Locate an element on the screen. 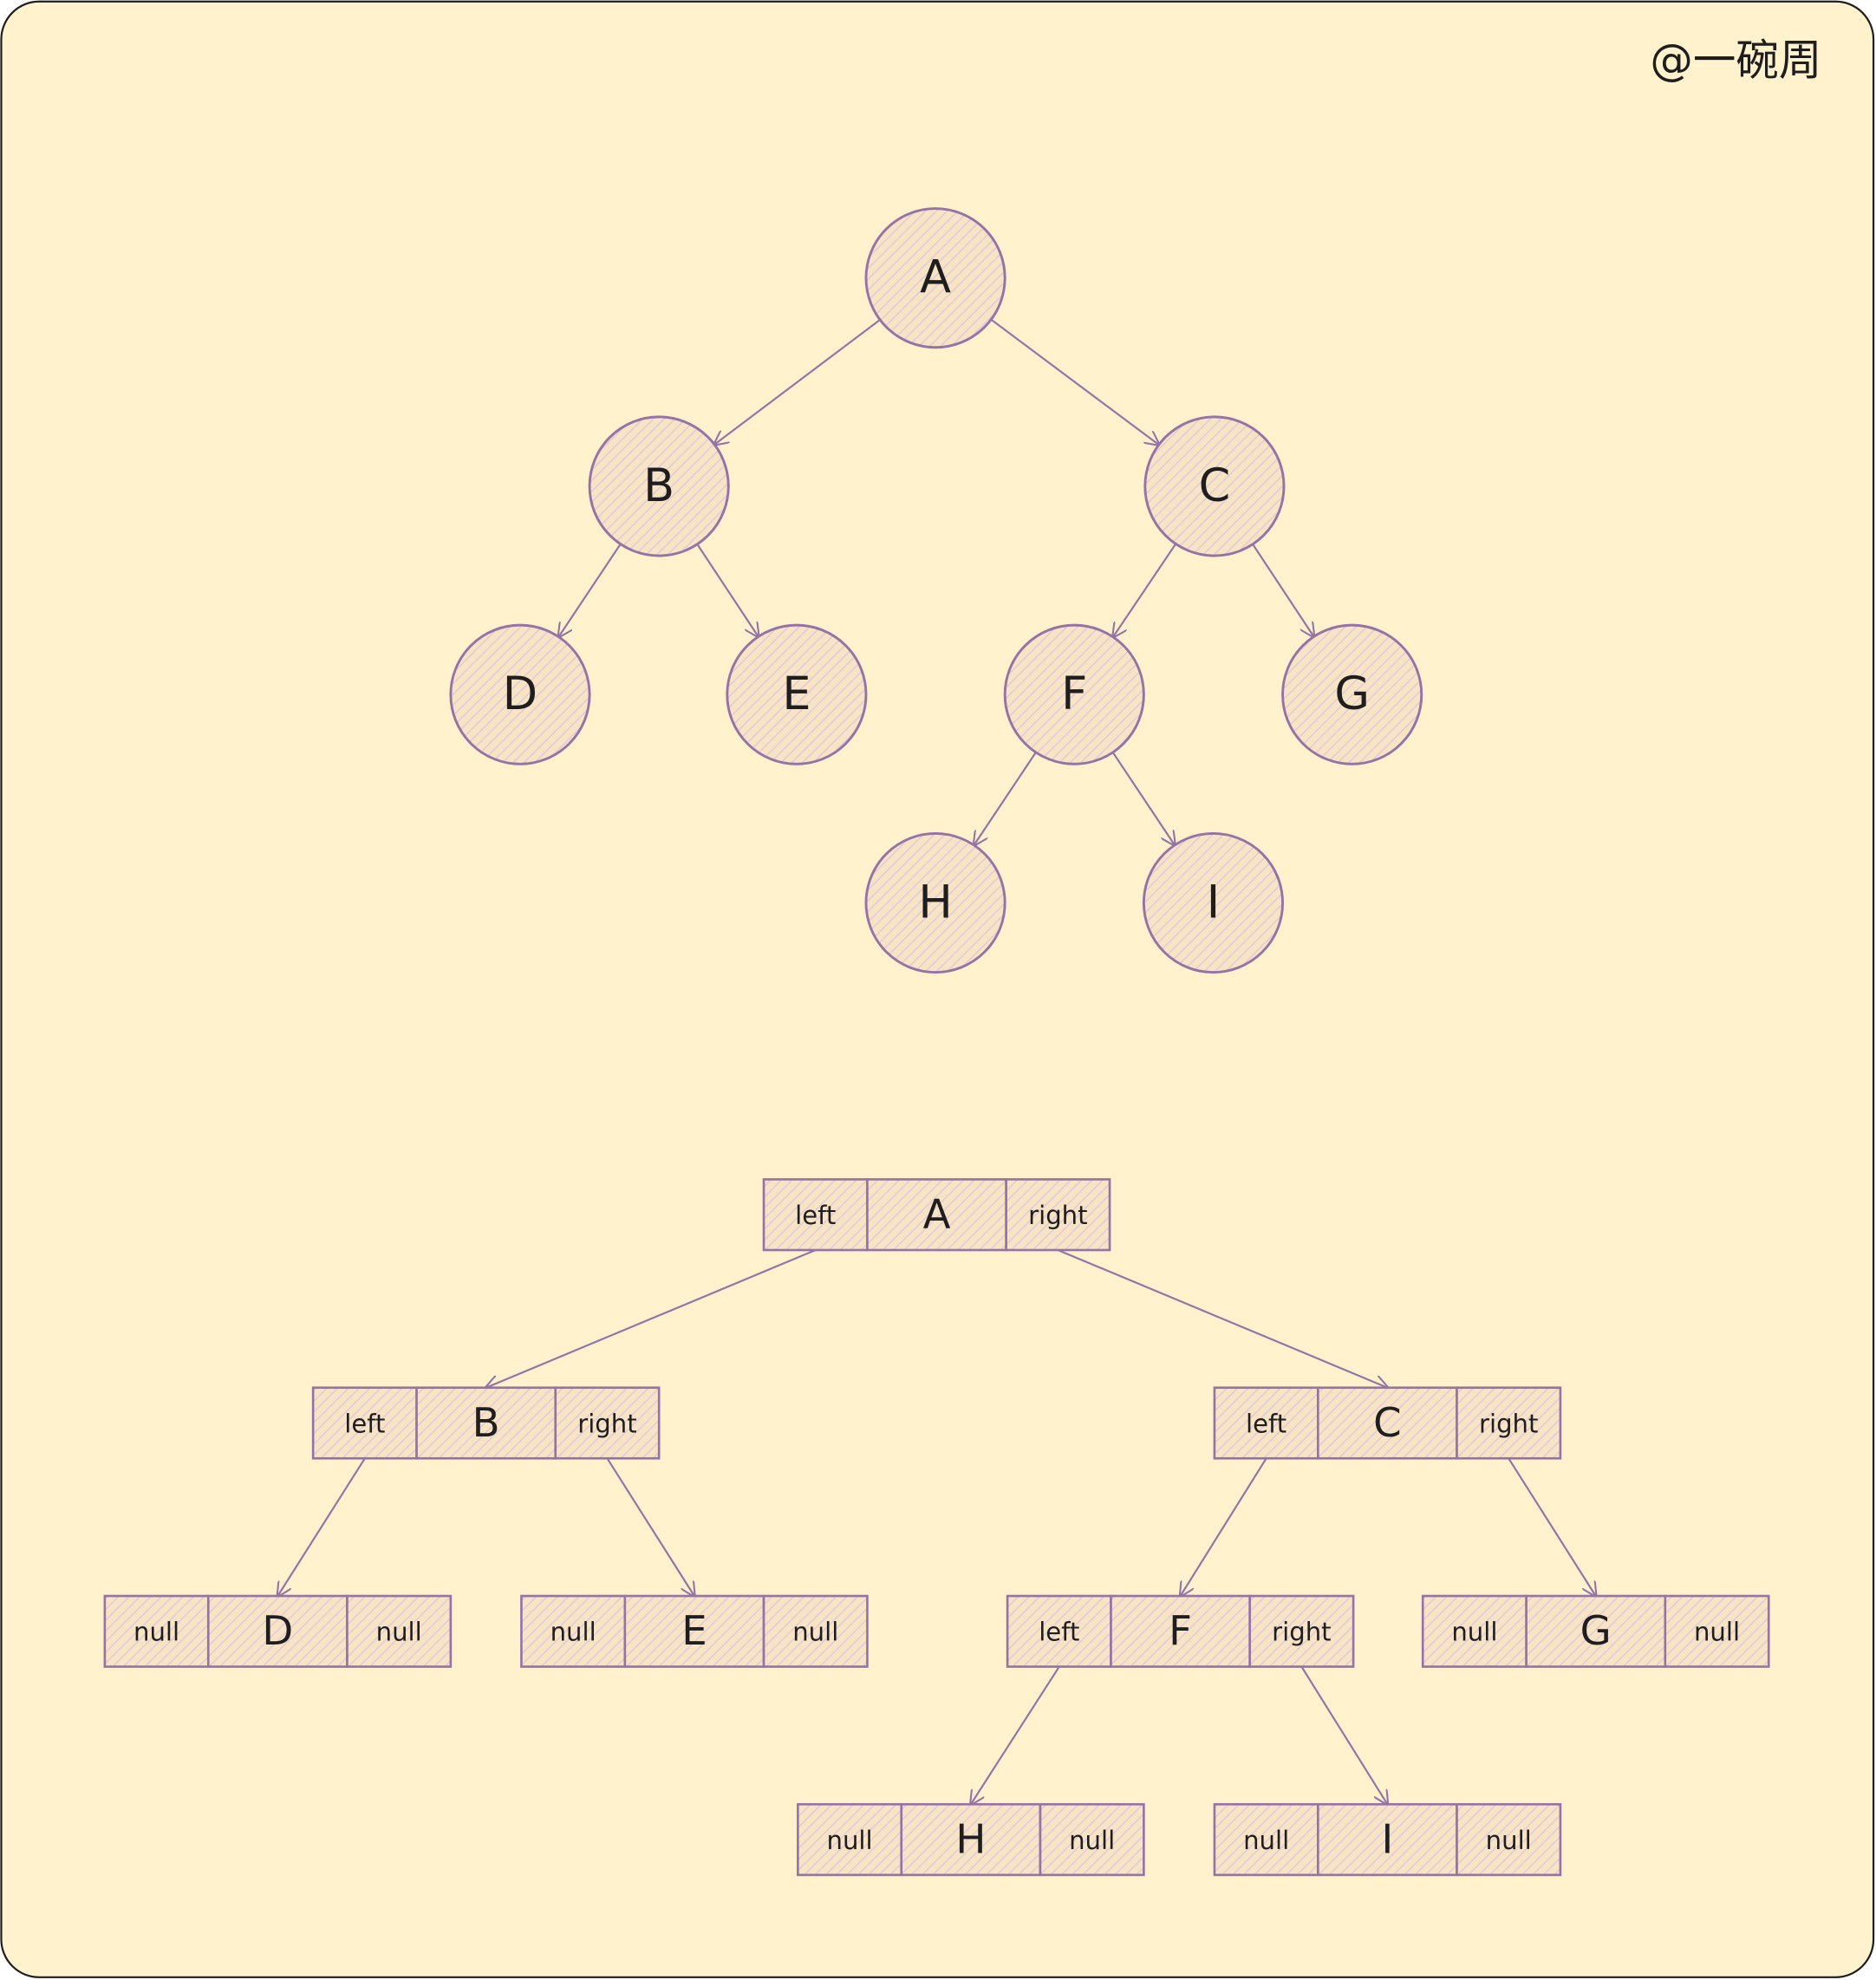  watermark: @一碗周 is located at coordinates (1736, 61).